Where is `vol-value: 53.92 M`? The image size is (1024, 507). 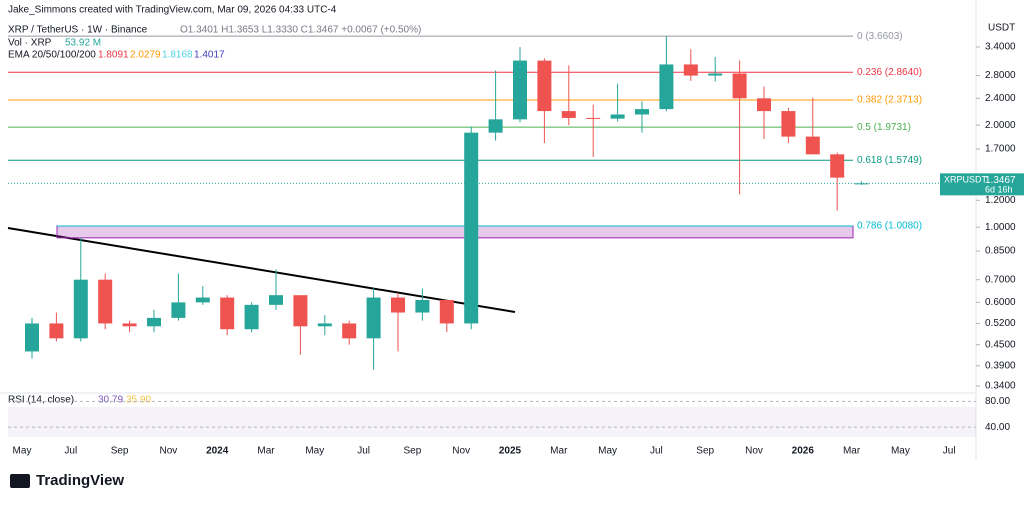 vol-value: 53.92 M is located at coordinates (83, 43).